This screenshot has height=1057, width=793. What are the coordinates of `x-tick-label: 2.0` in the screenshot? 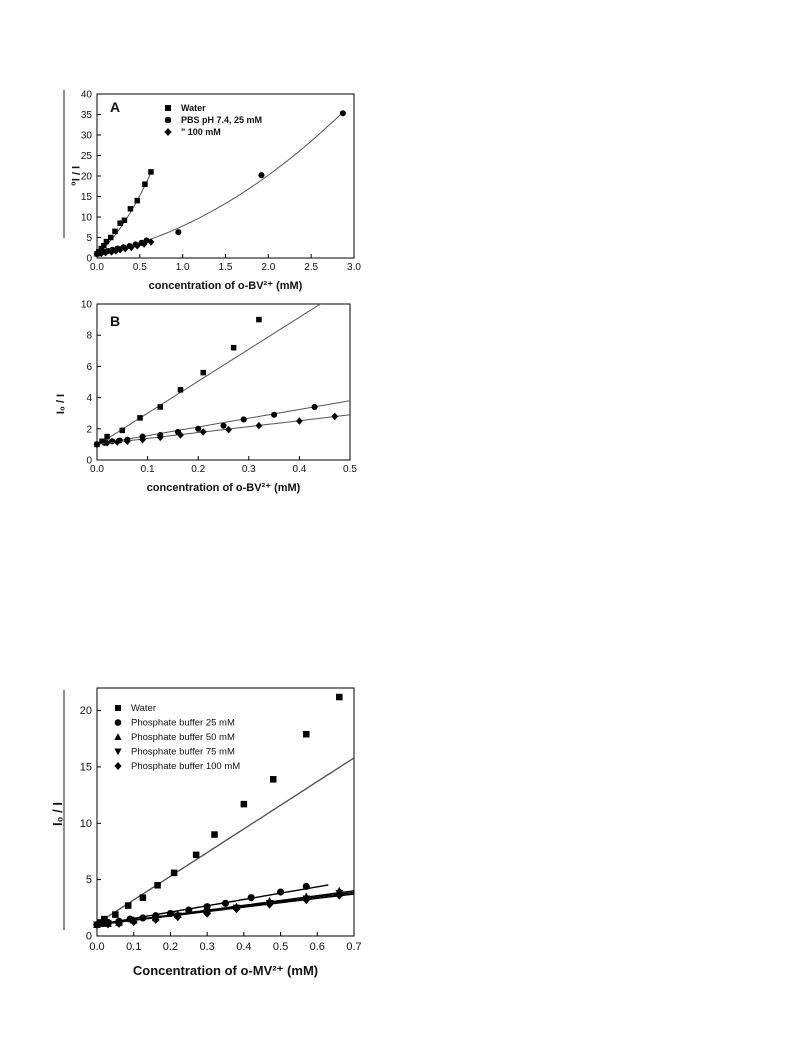 It's located at (268, 267).